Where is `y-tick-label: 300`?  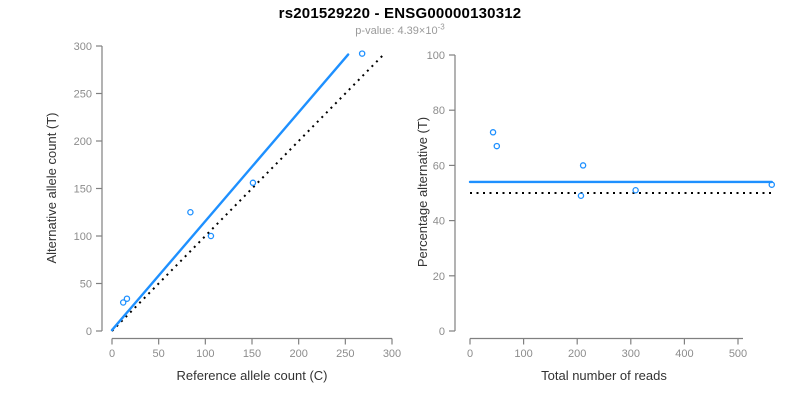 y-tick-label: 300 is located at coordinates (83, 47).